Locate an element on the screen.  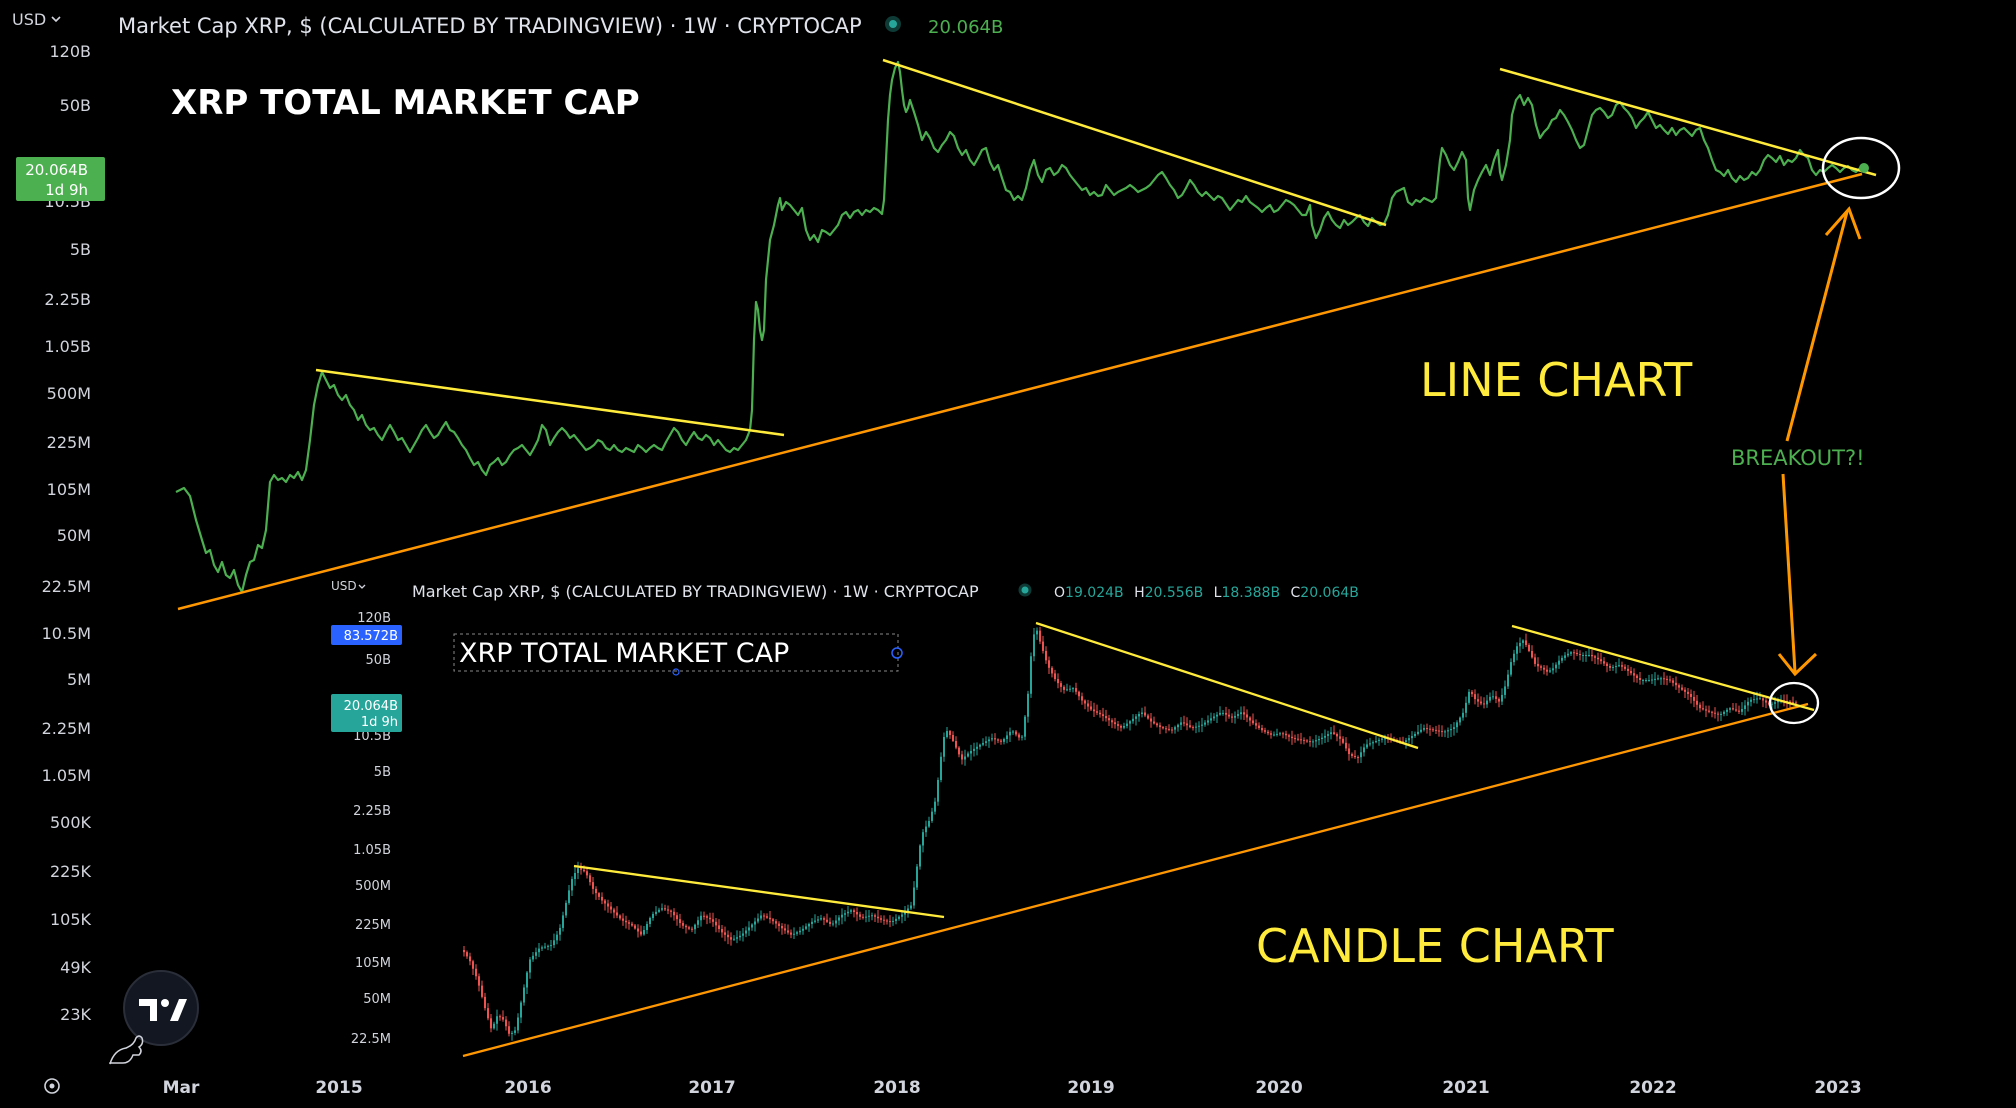
bottom-currency-chevron-icon is located at coordinates (362, 586).